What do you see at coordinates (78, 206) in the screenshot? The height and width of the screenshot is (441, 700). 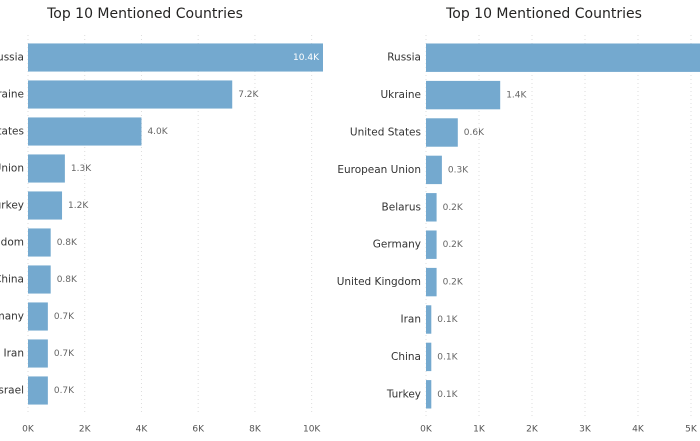 I see `value-label: 1.2K` at bounding box center [78, 206].